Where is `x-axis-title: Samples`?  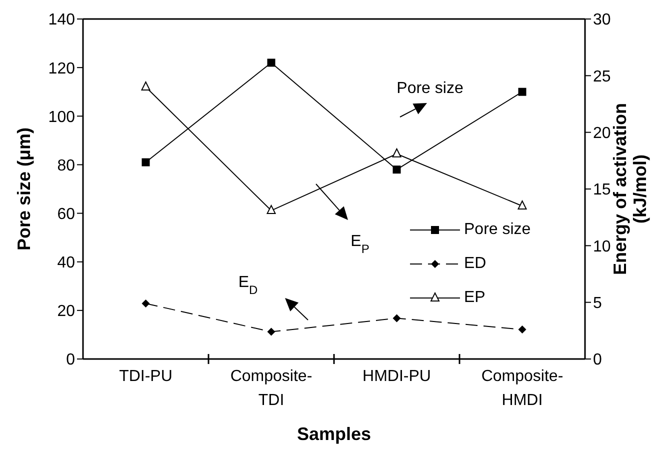
x-axis-title: Samples is located at coordinates (334, 434).